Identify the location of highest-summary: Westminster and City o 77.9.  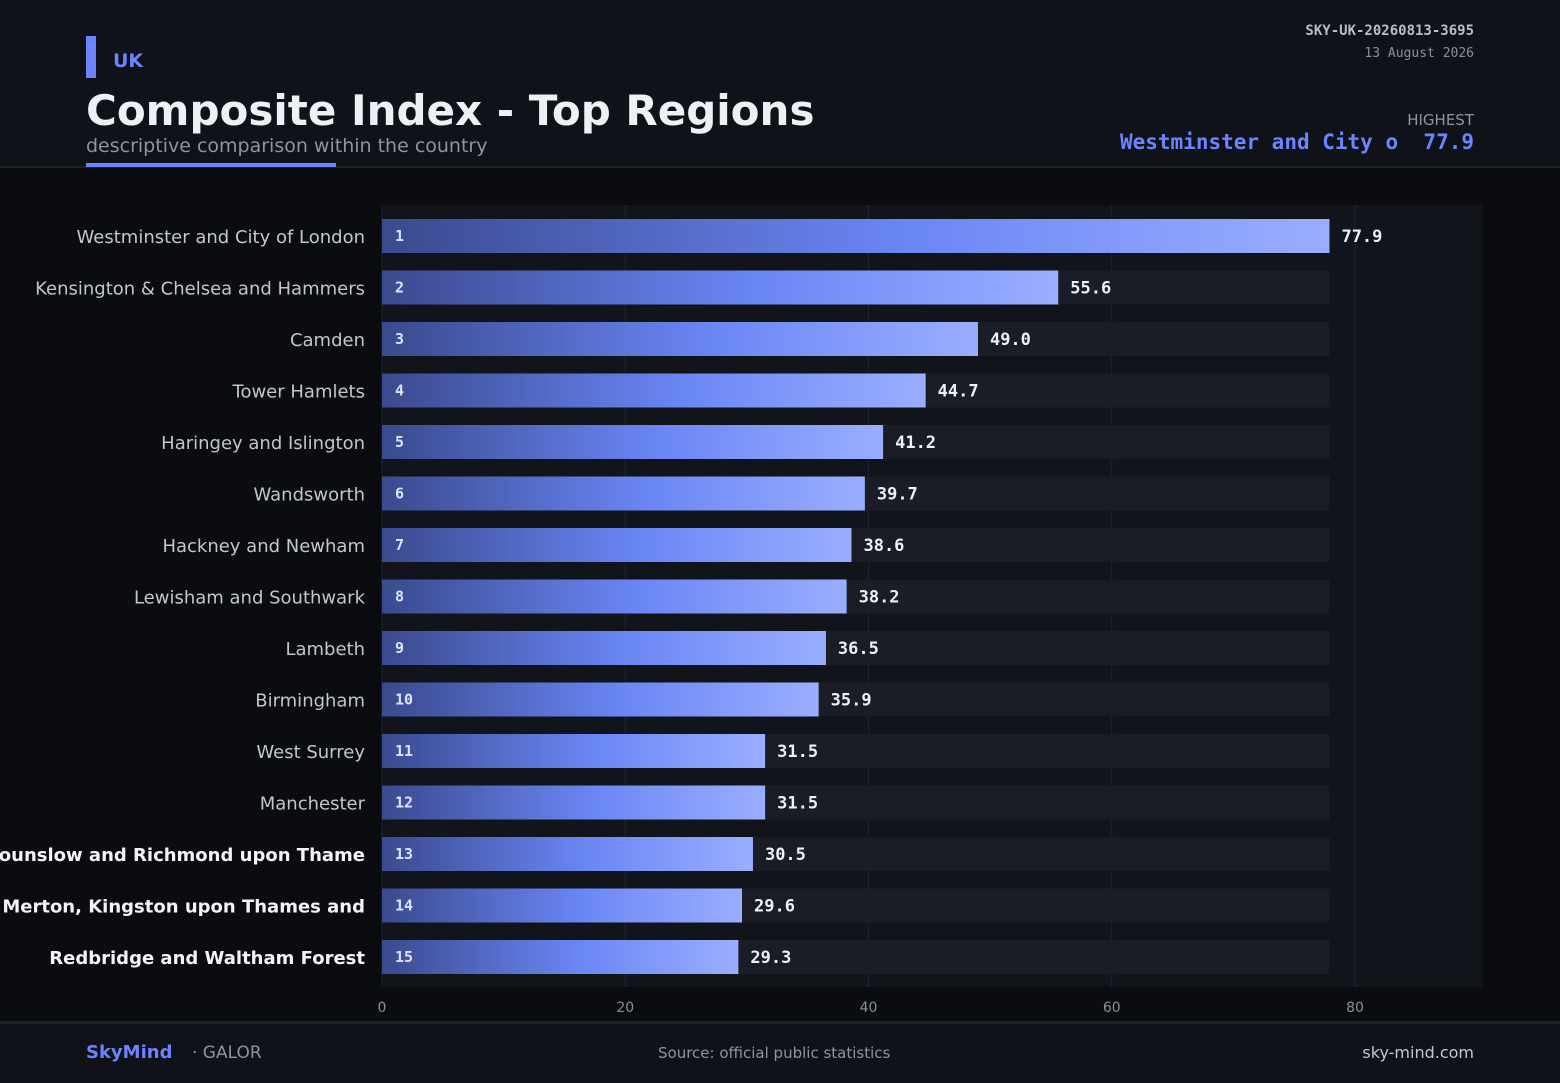
(1297, 142).